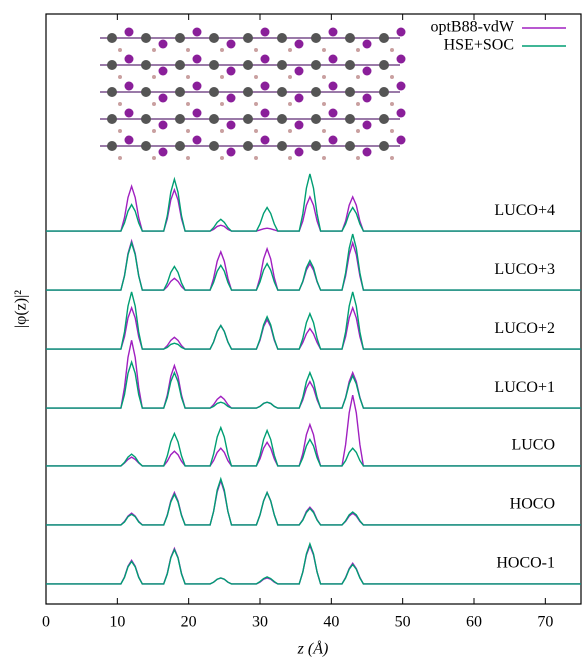  Describe the element at coordinates (545, 622) in the screenshot. I see `x-tick-label: 70` at that location.